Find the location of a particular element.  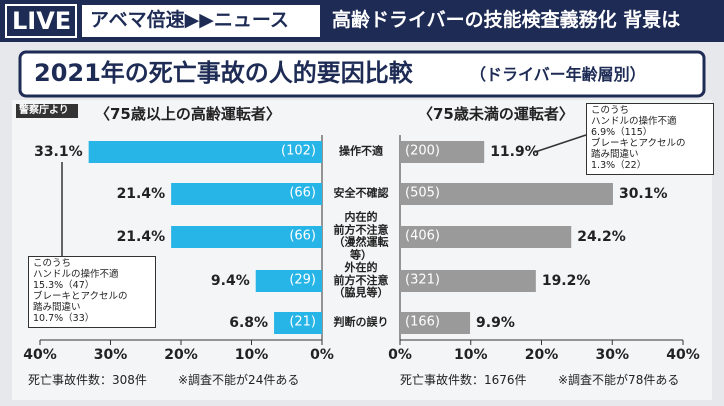

total-count: 死亡事故件数：308件 is located at coordinates (87, 380).